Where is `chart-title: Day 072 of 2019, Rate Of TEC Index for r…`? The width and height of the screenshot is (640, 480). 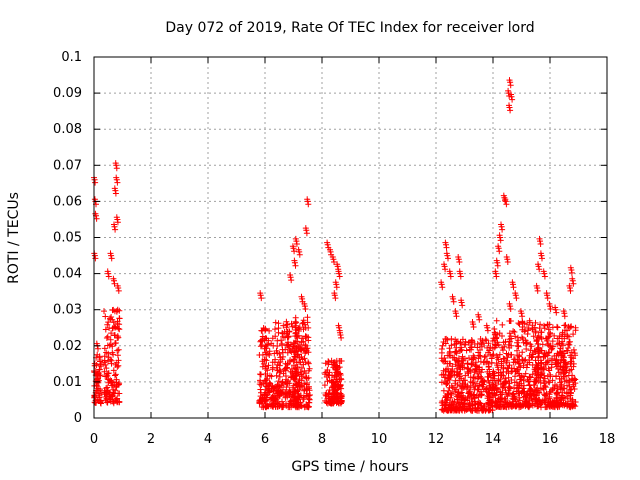
chart-title: Day 072 of 2019, Rate Of TEC Index for r… is located at coordinates (349, 28).